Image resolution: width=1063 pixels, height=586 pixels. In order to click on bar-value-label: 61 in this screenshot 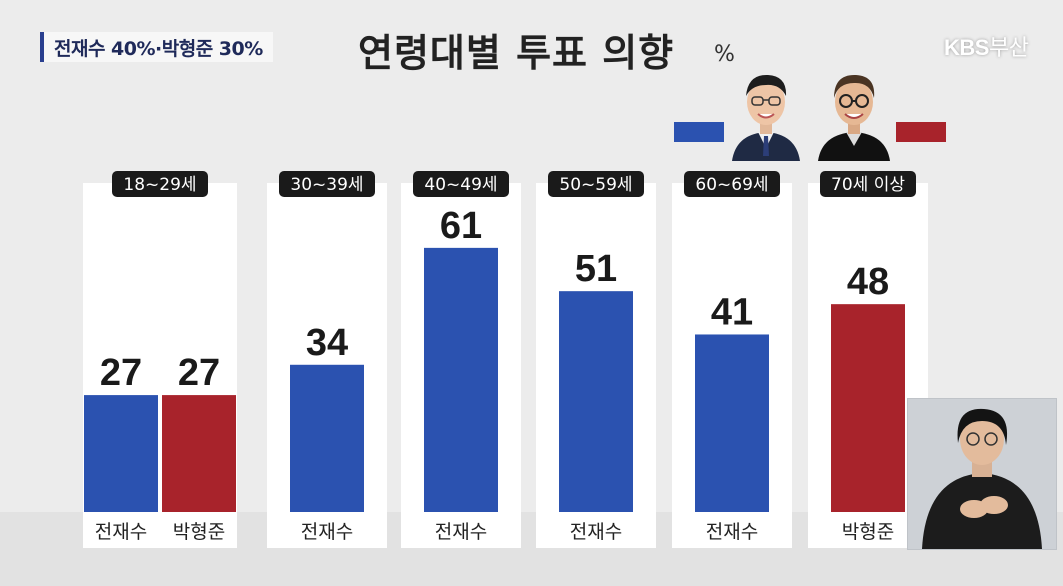, I will do `click(461, 226)`.